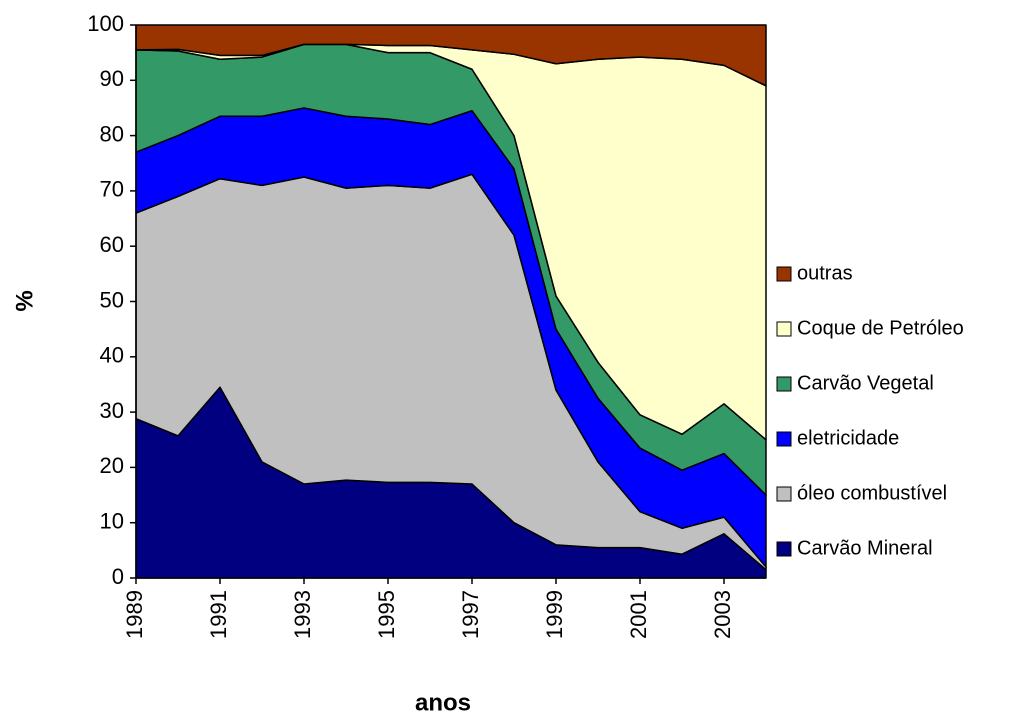 The image size is (1026, 718). I want to click on y-tick-label: 20, so click(112, 465).